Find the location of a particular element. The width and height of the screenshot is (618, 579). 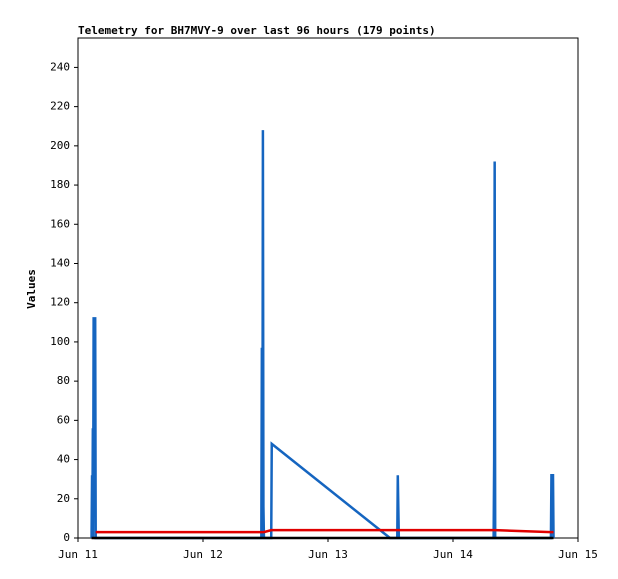

y-tick-label: 140 is located at coordinates (60, 262).